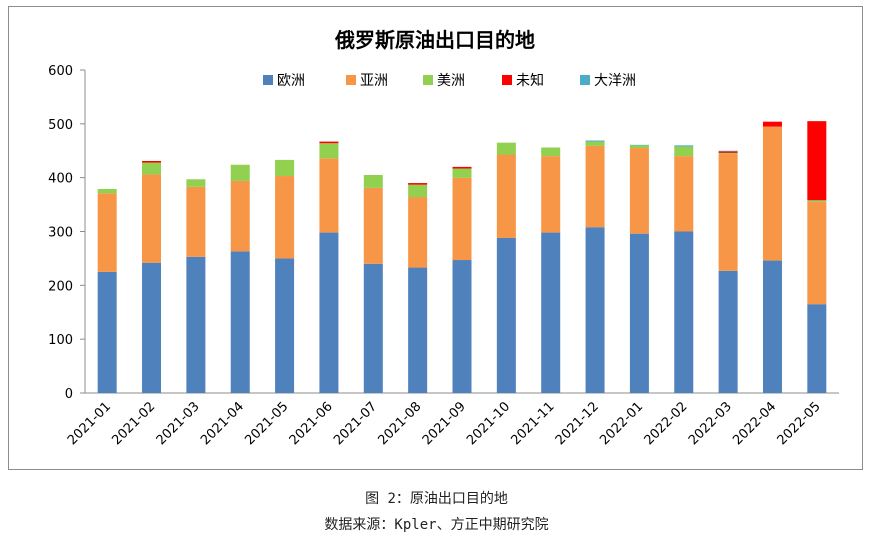 The width and height of the screenshot is (873, 546). Describe the element at coordinates (621, 423) in the screenshot. I see `x-tick-label: 2022-01` at that location.